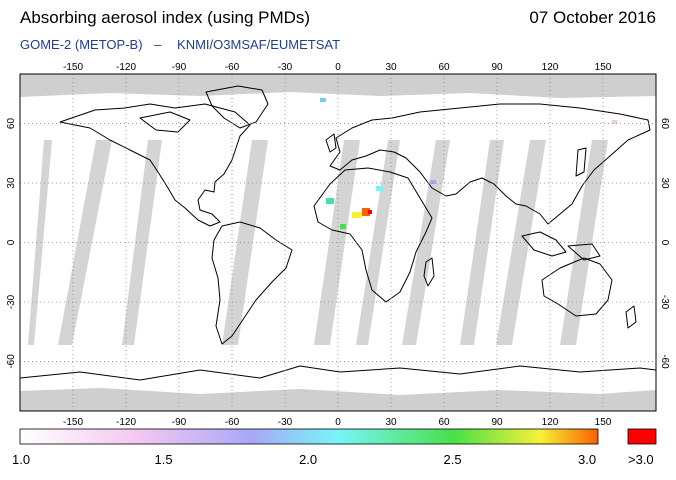  Describe the element at coordinates (73, 422) in the screenshot. I see `bottom-longitude-label: -150` at that location.